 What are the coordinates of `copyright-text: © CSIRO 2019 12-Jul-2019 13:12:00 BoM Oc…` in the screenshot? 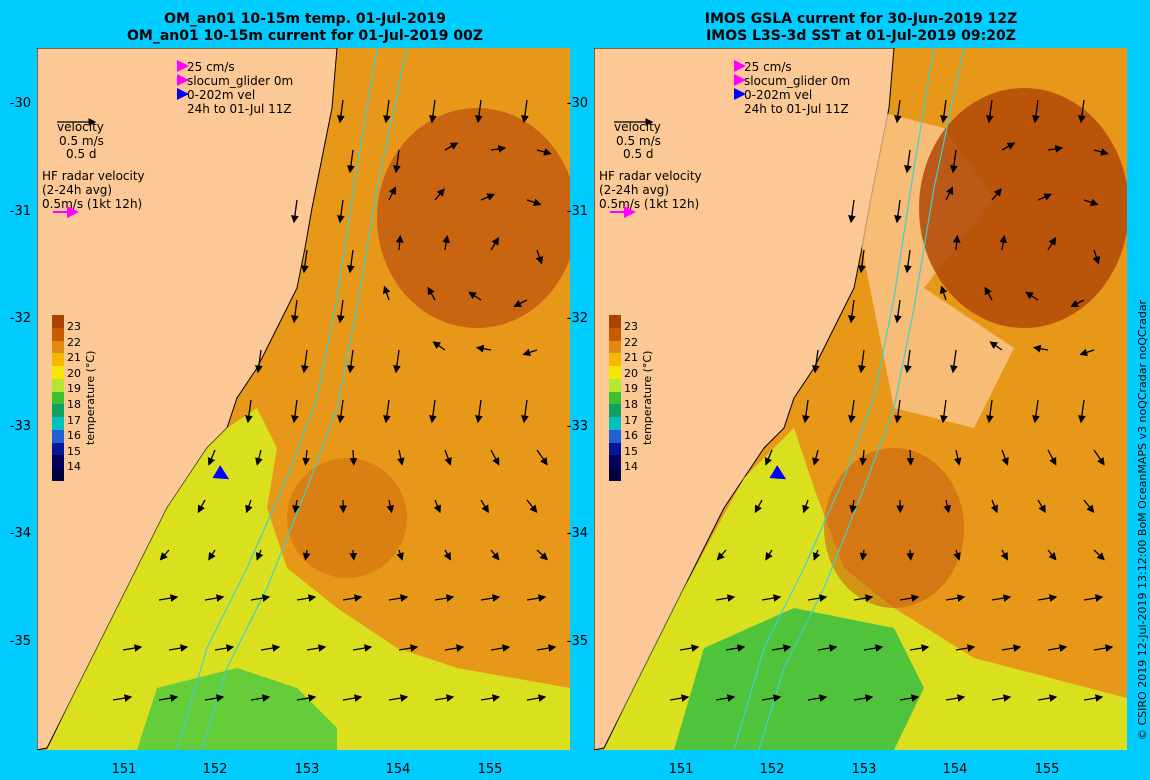 It's located at (1142, 519).